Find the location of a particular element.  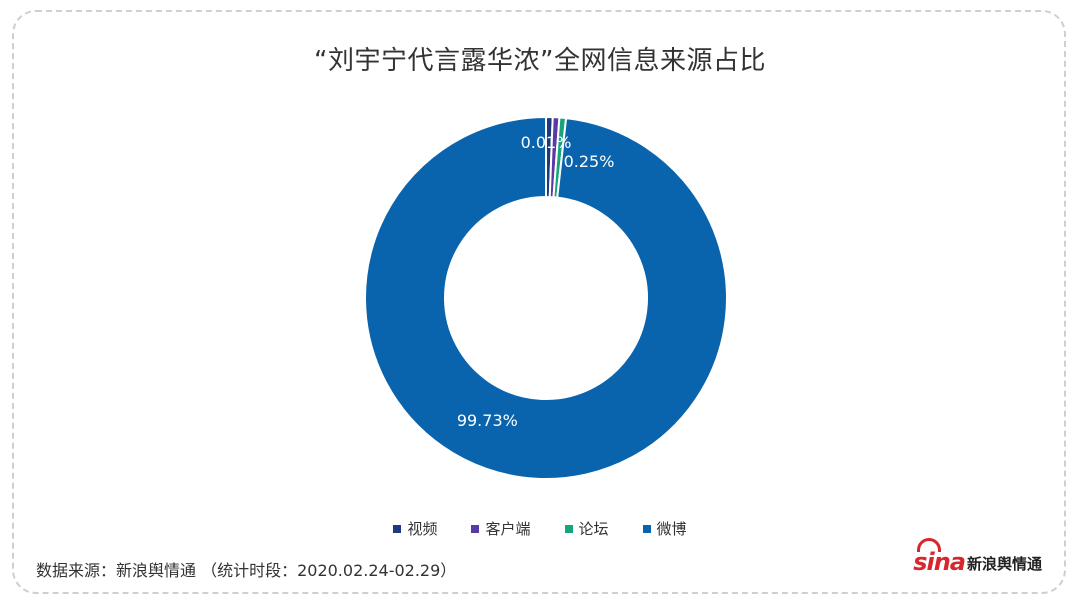

data-label-客户端: 0.01% is located at coordinates (546, 142).